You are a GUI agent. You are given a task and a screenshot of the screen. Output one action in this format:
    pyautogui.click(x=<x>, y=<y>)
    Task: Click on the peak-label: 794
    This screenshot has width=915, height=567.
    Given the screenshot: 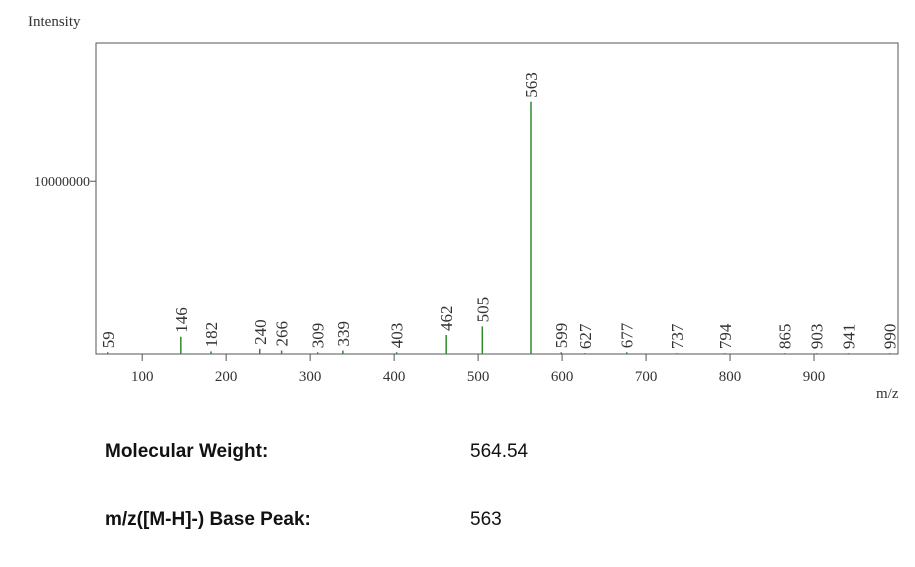 What is the action you would take?
    pyautogui.click(x=725, y=336)
    